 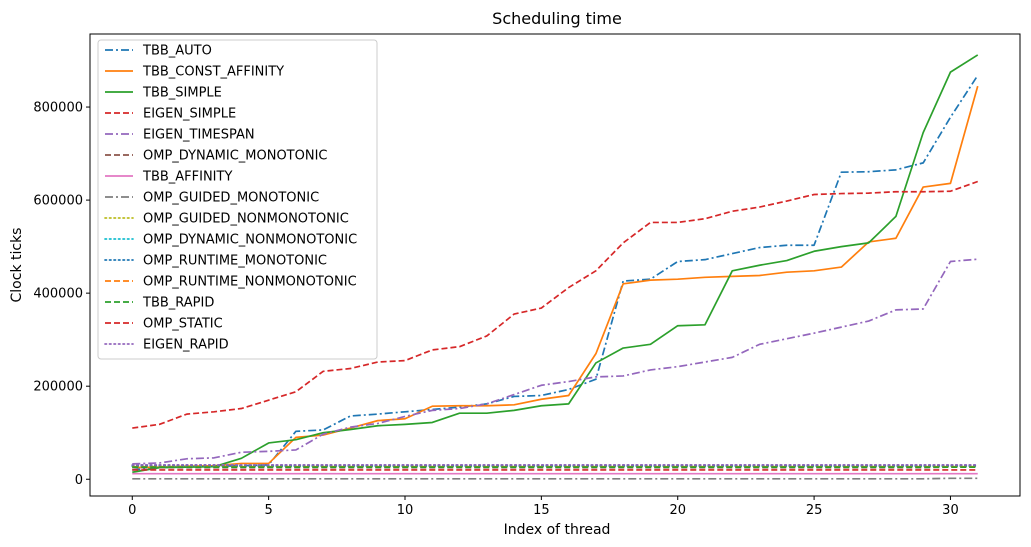 What do you see at coordinates (187, 177) in the screenshot?
I see `legend-label: TBB_AFFINITY` at bounding box center [187, 177].